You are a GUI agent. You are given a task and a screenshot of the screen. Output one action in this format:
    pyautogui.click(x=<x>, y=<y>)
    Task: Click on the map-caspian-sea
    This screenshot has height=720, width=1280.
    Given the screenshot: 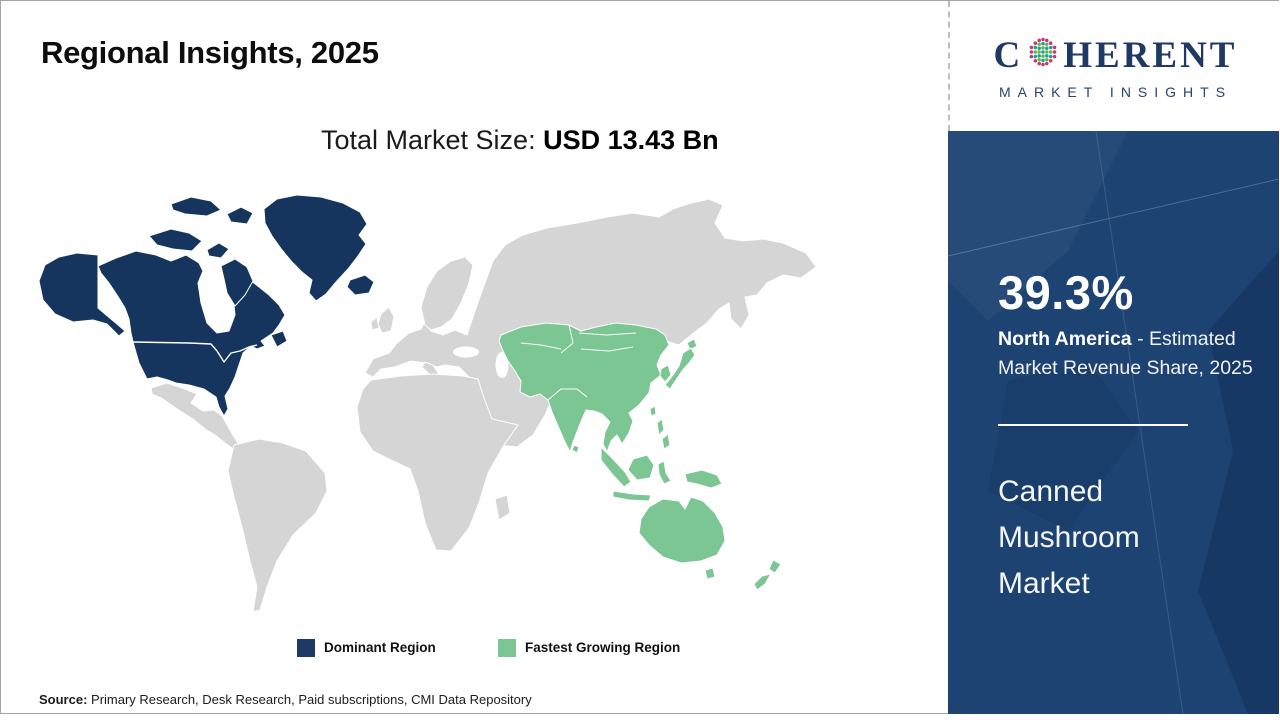 What is the action you would take?
    pyautogui.click(x=502, y=365)
    